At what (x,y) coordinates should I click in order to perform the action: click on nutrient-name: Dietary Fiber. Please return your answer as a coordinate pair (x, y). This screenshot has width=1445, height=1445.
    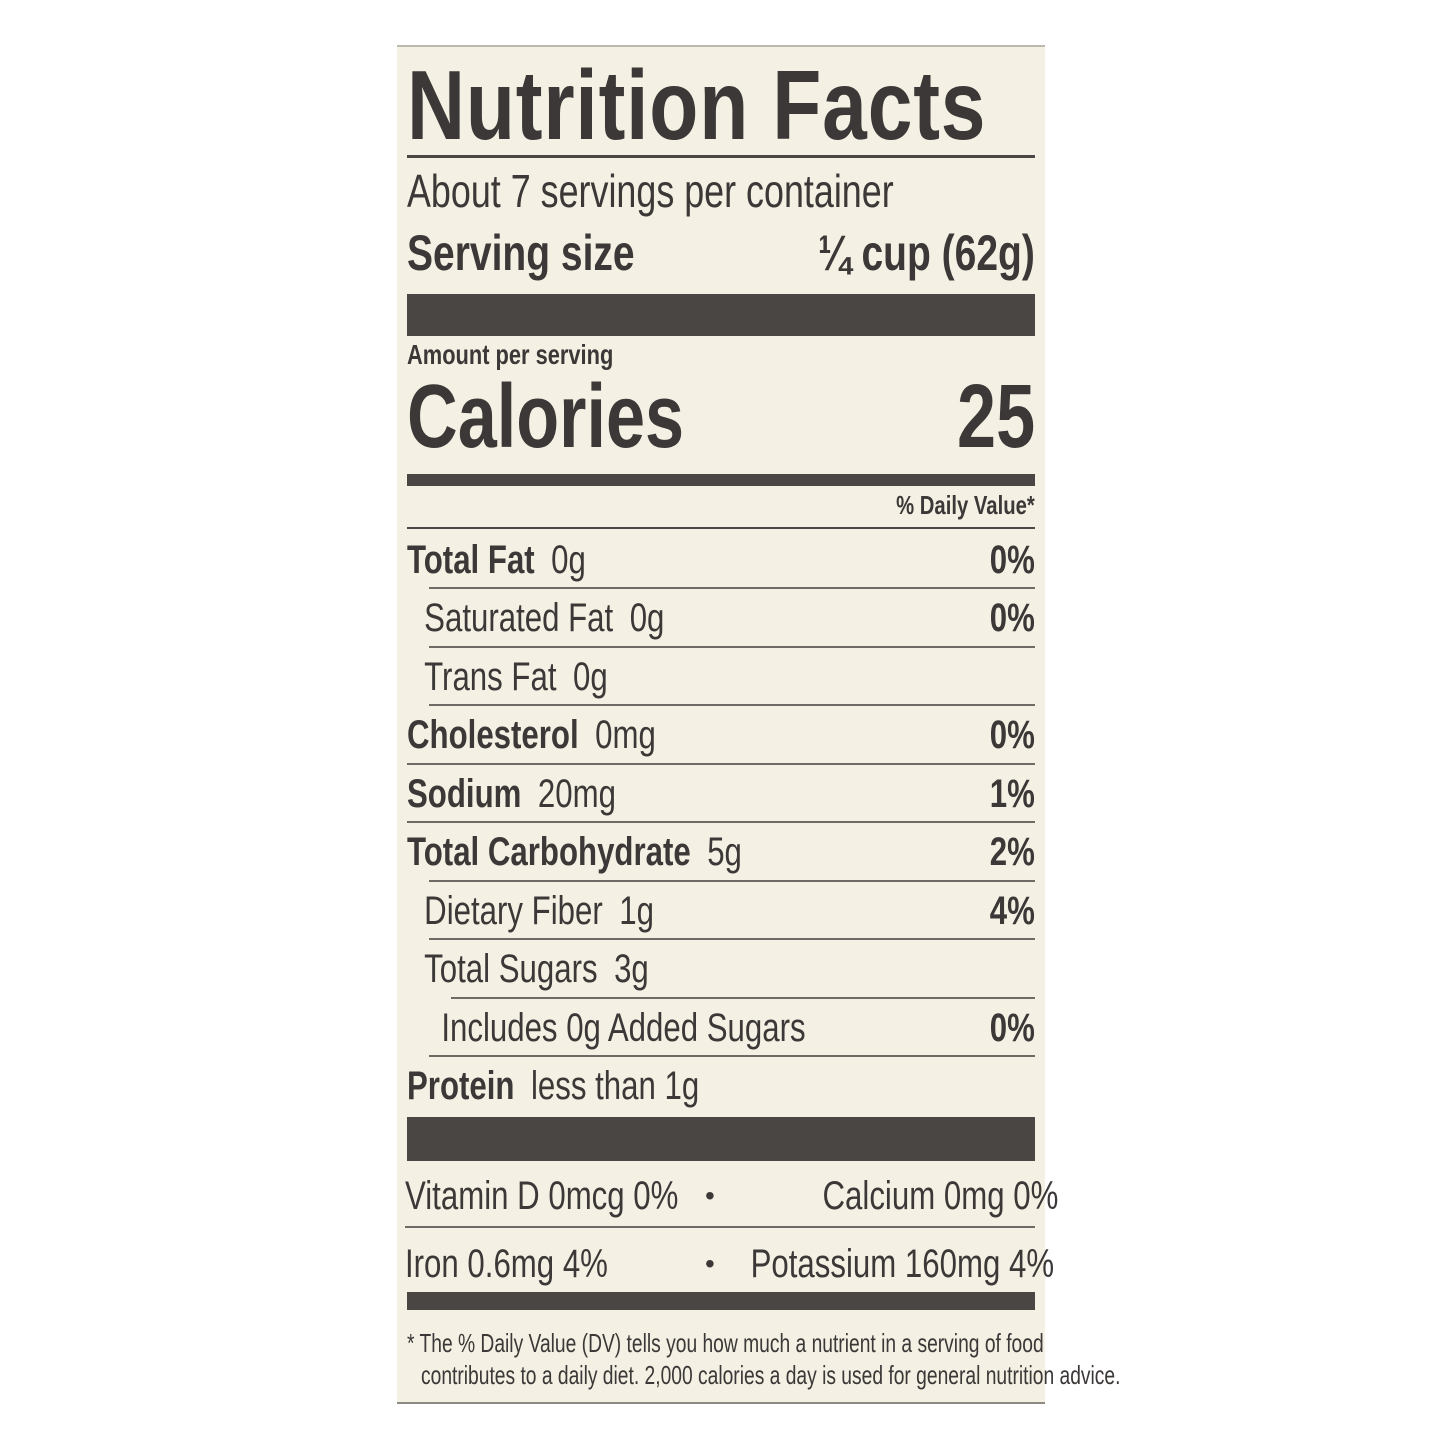
    Looking at the image, I should click on (513, 910).